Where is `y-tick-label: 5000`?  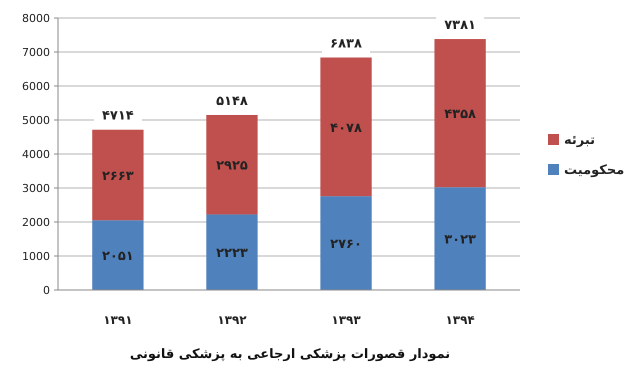 y-tick-label: 5000 is located at coordinates (36, 120).